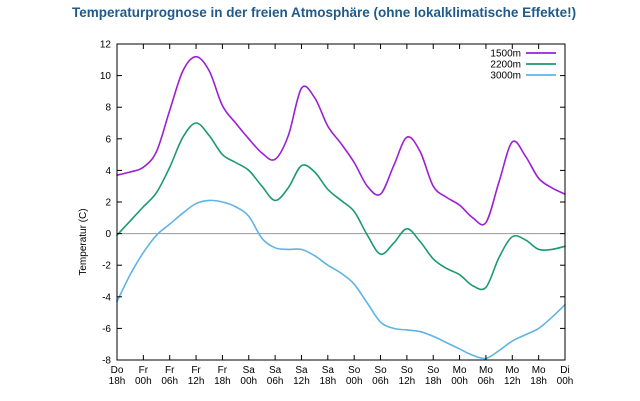 The height and width of the screenshot is (401, 640). What do you see at coordinates (106, 45) in the screenshot?
I see `y-tick-label: 12` at bounding box center [106, 45].